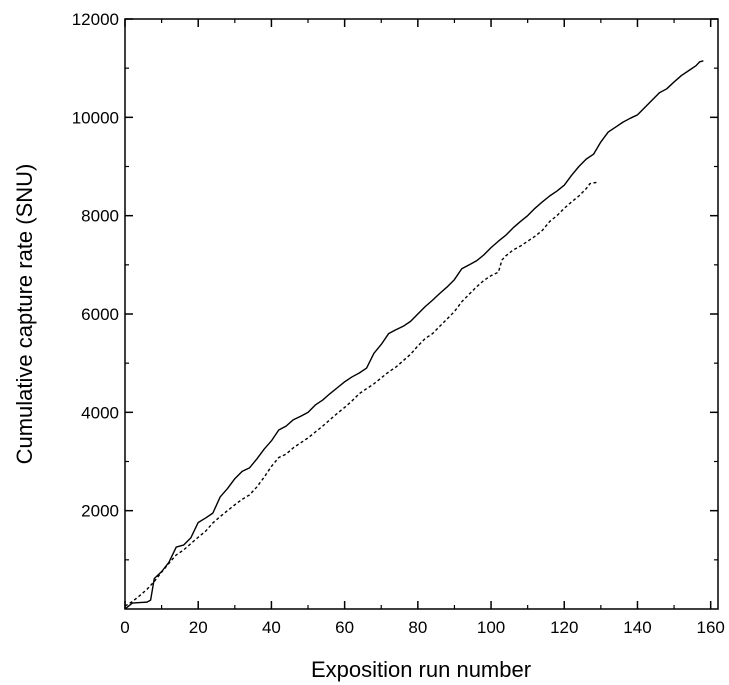 The height and width of the screenshot is (685, 729). I want to click on y-axis-label: Cumulative capture rate (SNU), so click(24, 314).